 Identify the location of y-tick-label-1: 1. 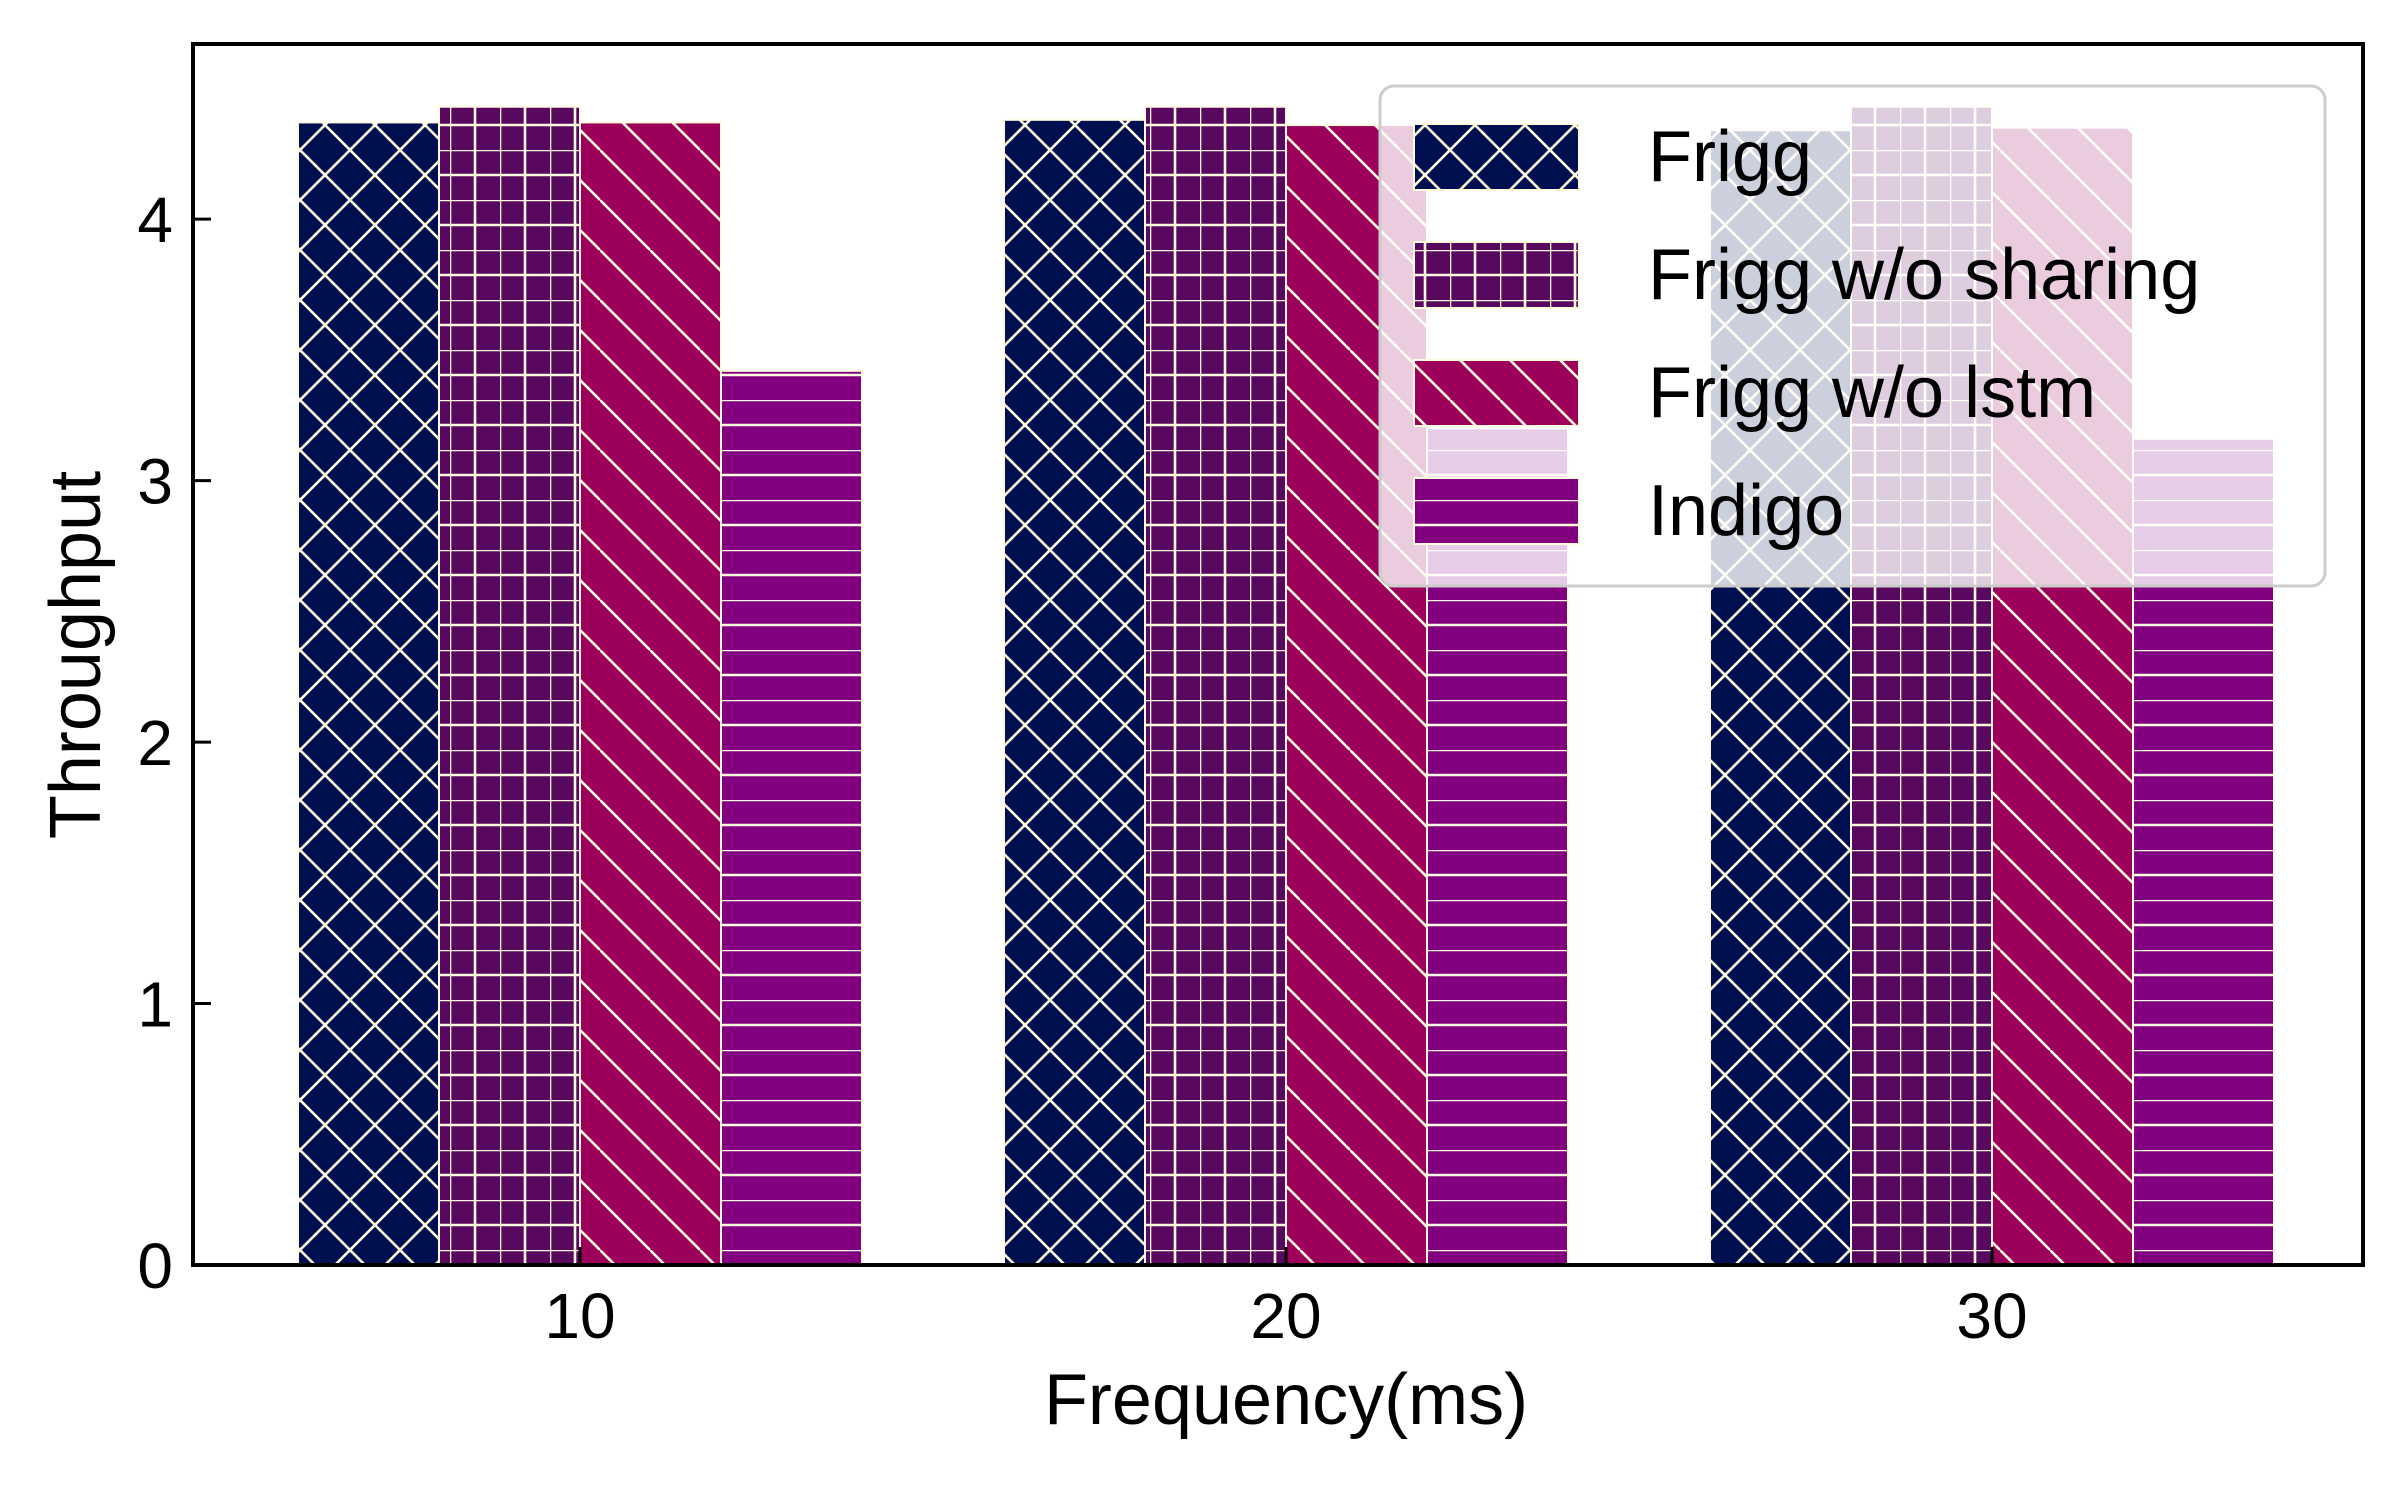
(155, 1005).